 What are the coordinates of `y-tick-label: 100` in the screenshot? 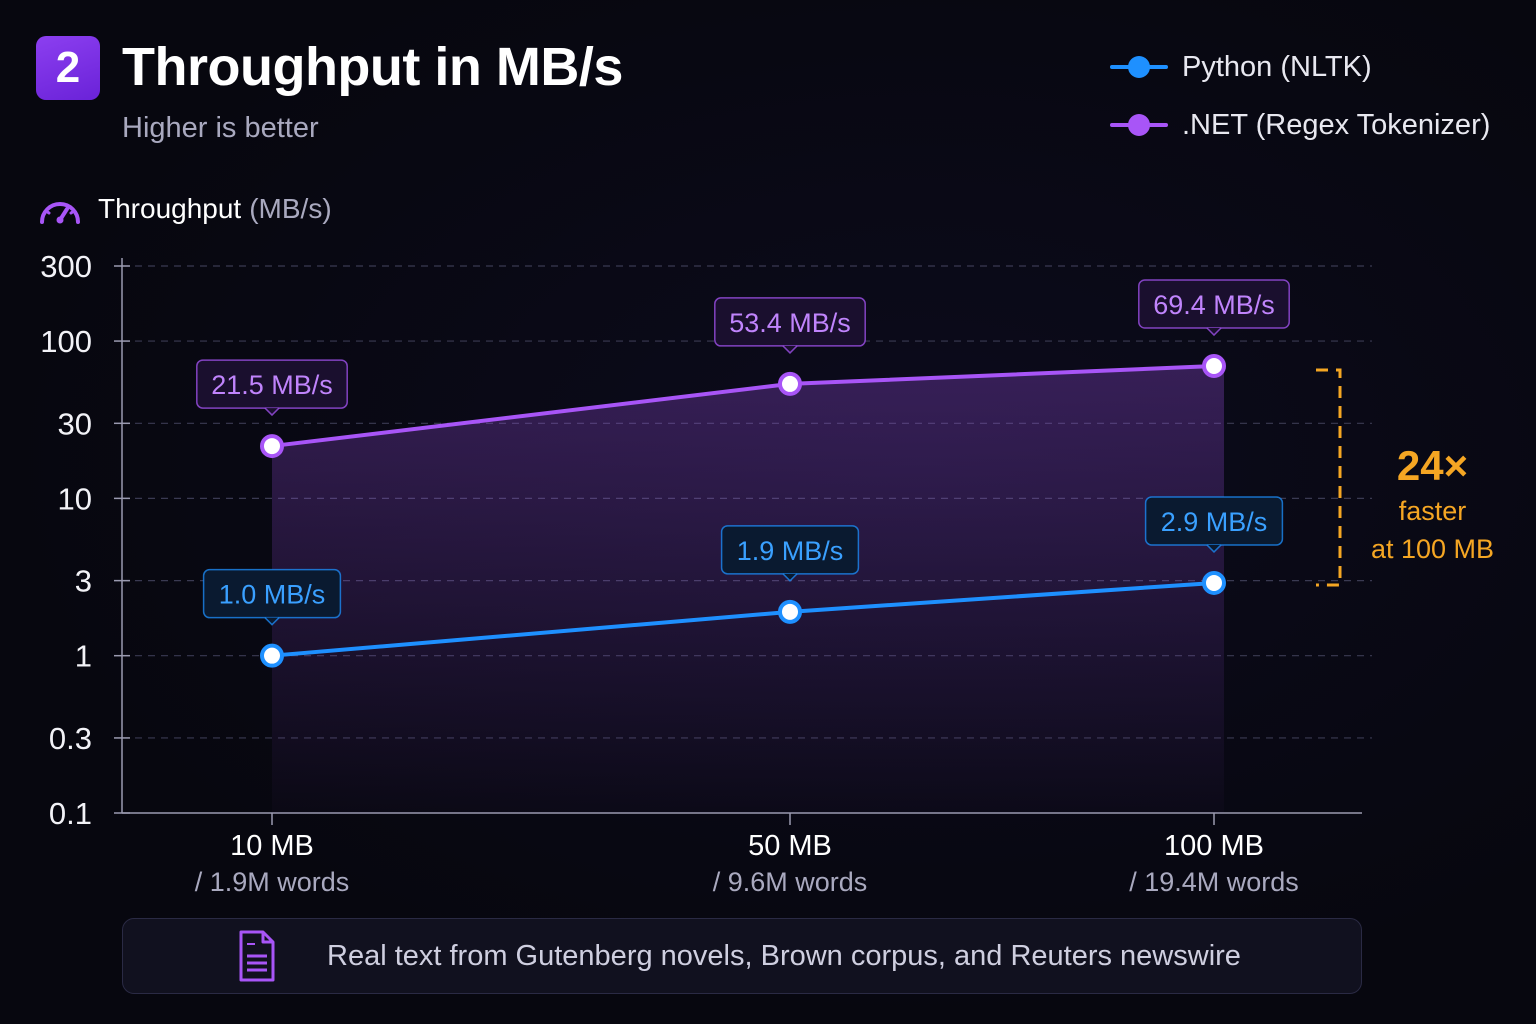 It's located at (66, 341).